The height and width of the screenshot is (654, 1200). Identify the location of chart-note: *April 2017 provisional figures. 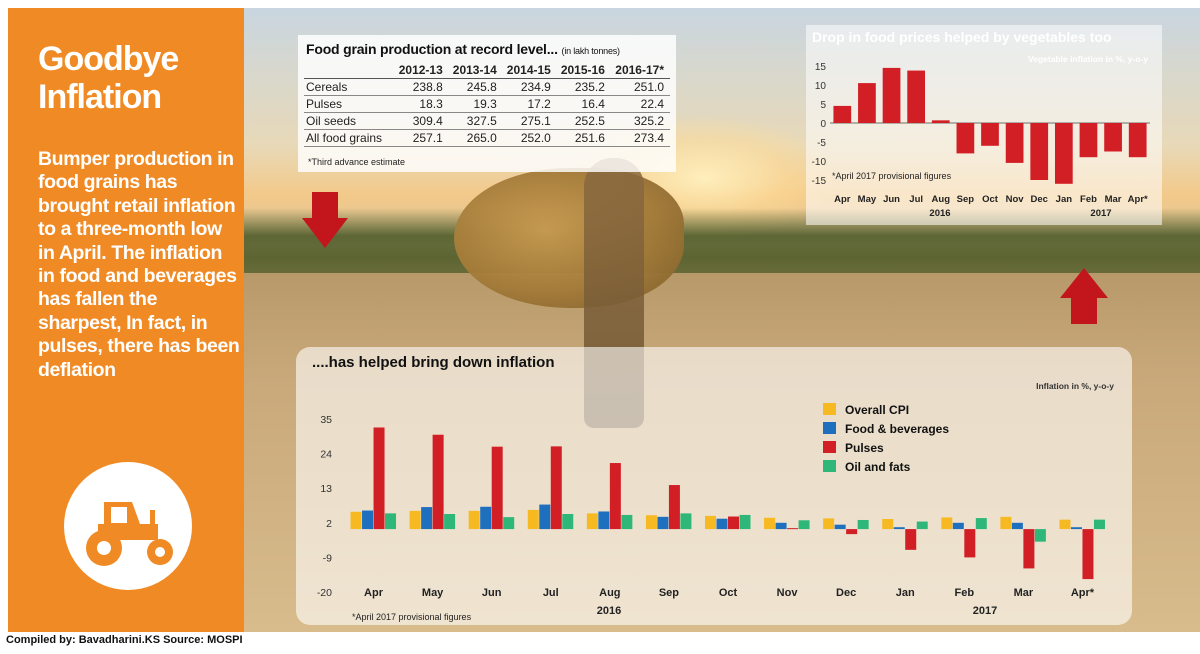
(892, 176).